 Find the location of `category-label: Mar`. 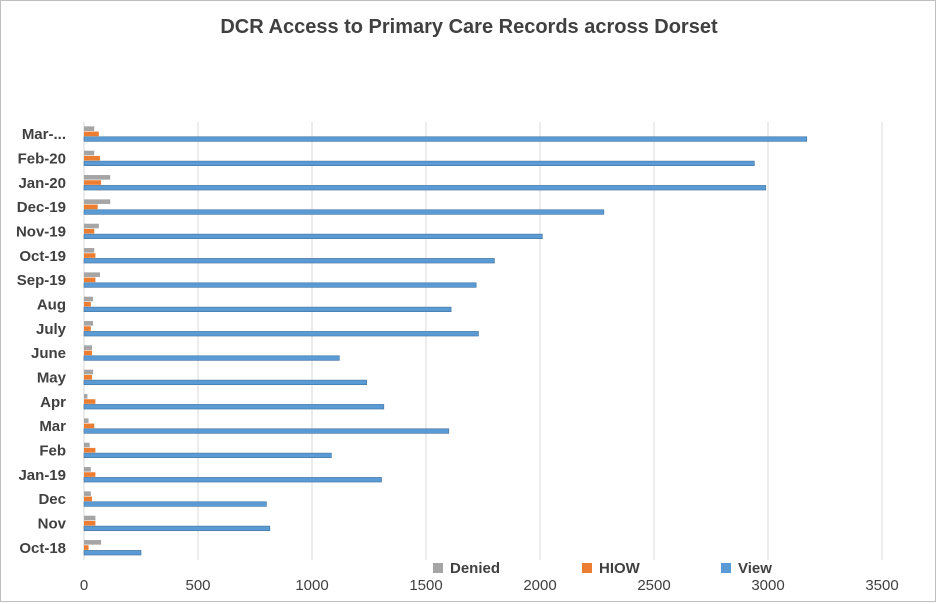

category-label: Mar is located at coordinates (52, 426).